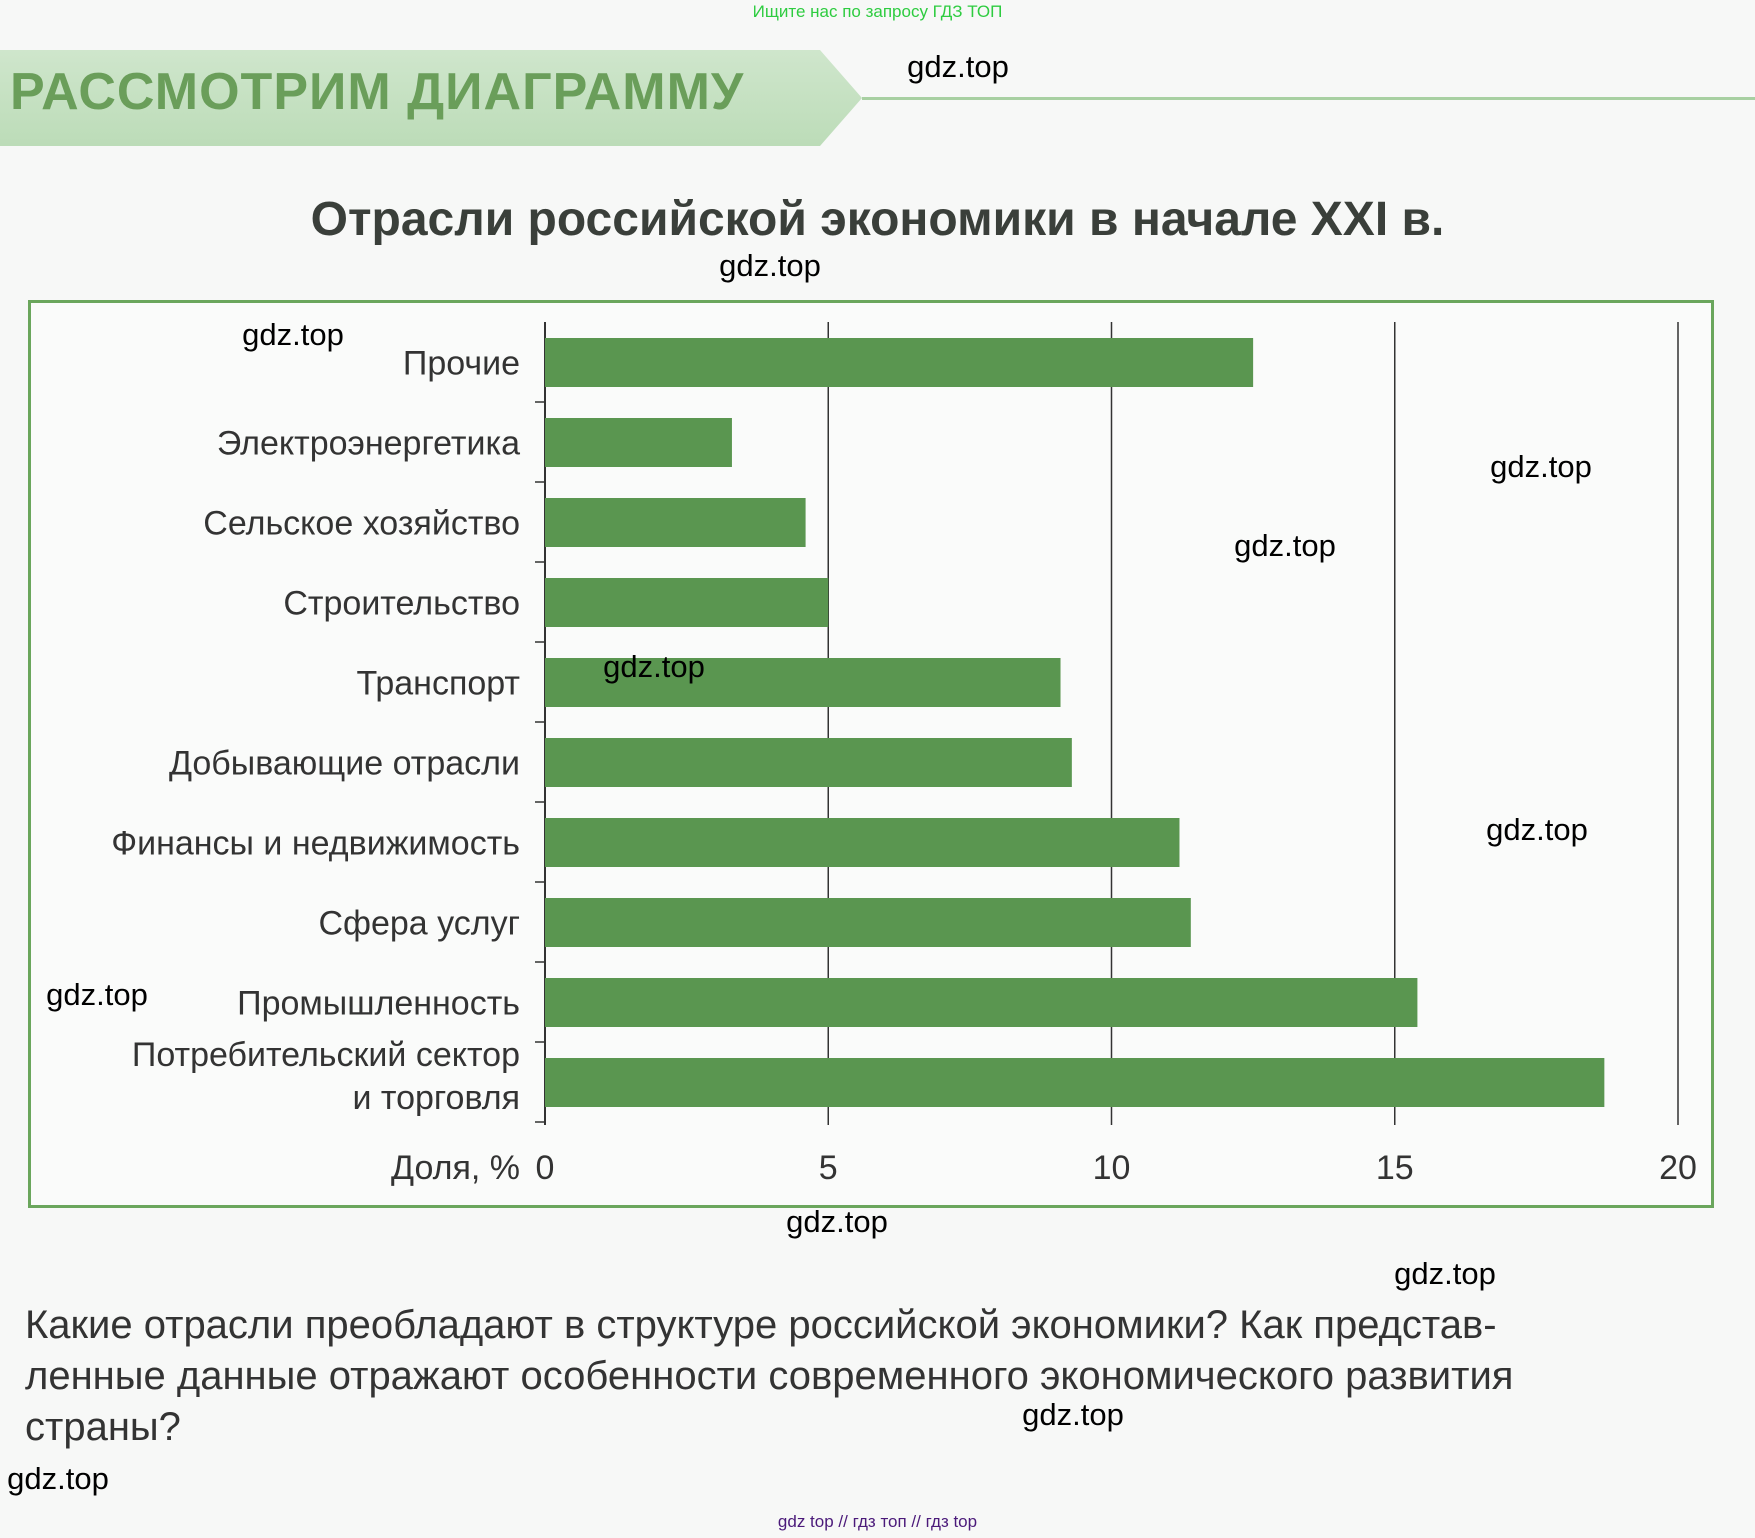  I want to click on category-label: Добывающие отрасли, so click(344, 764).